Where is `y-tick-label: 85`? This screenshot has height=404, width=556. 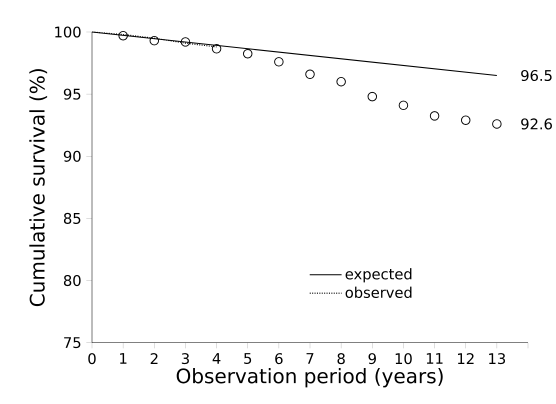 y-tick-label: 85 is located at coordinates (72, 218).